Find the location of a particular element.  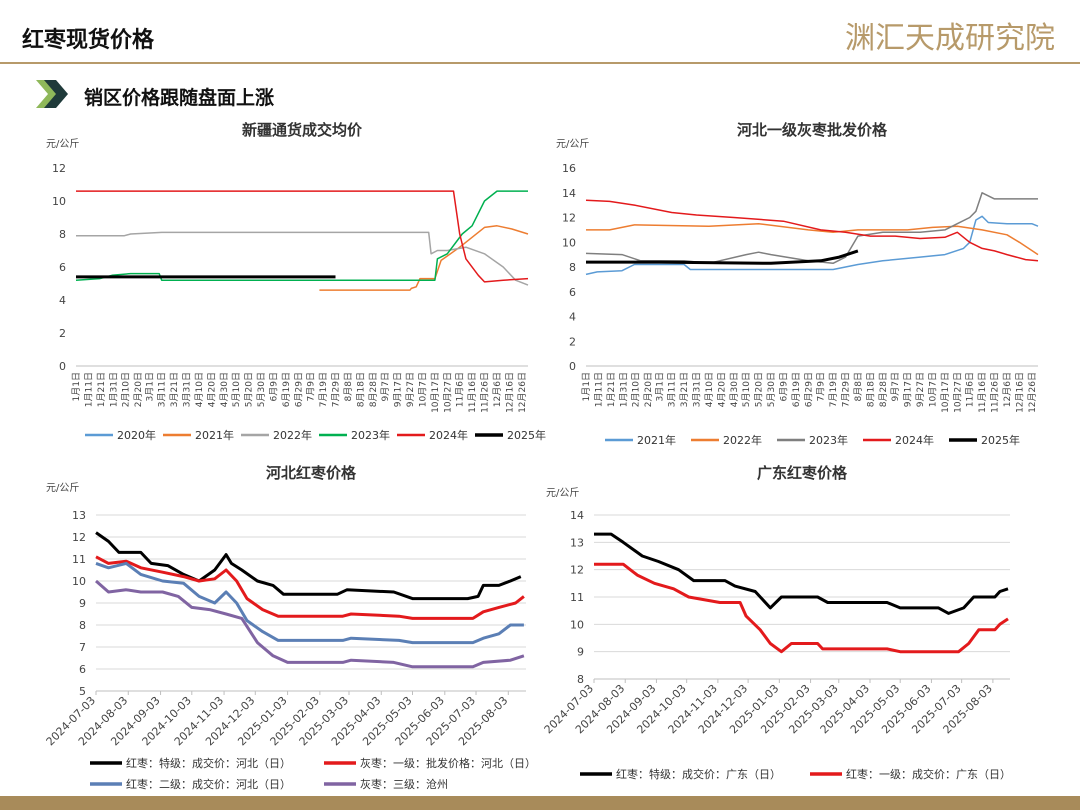

legend-item-2: 2023年 is located at coordinates (812, 440).